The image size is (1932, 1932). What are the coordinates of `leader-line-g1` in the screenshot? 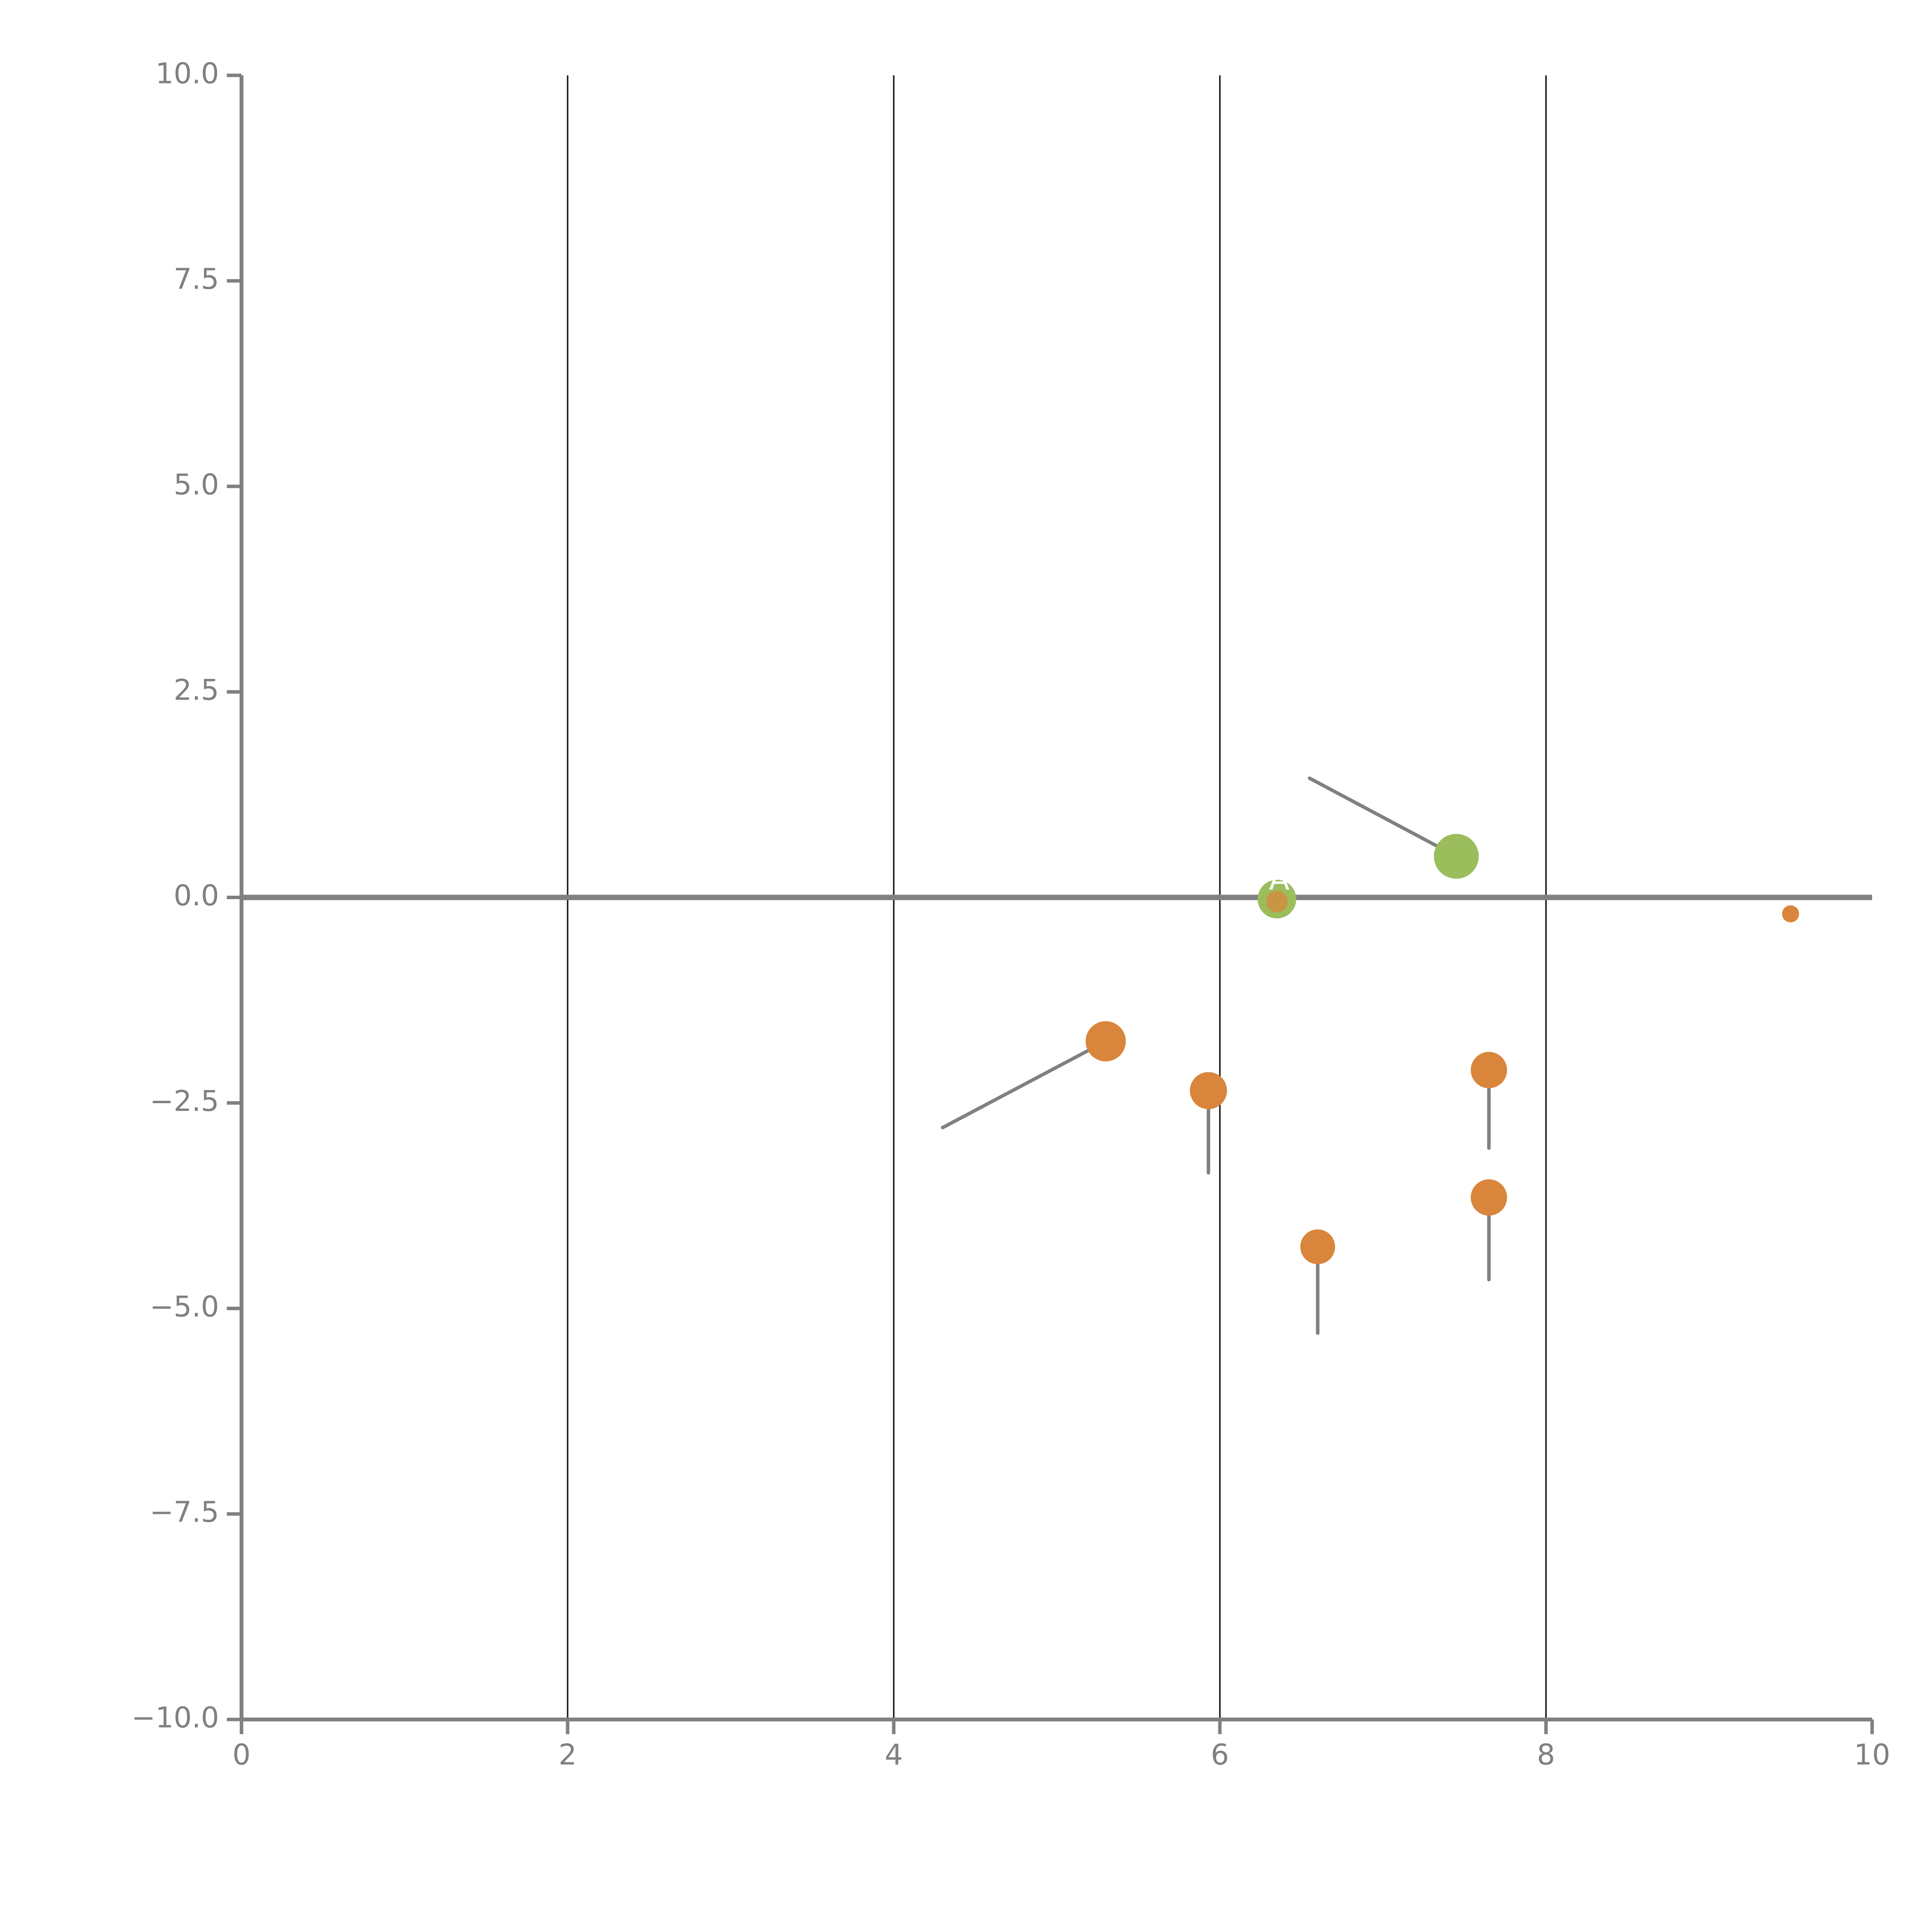 It's located at (1383, 817).